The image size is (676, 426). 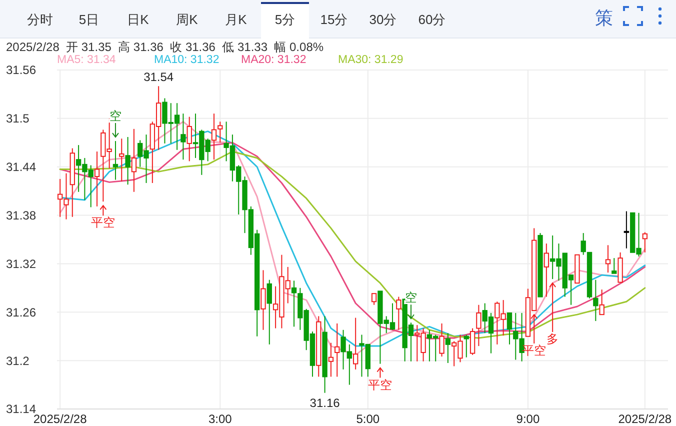 I want to click on y-tick-label: 31.32, so click(x=21, y=263).